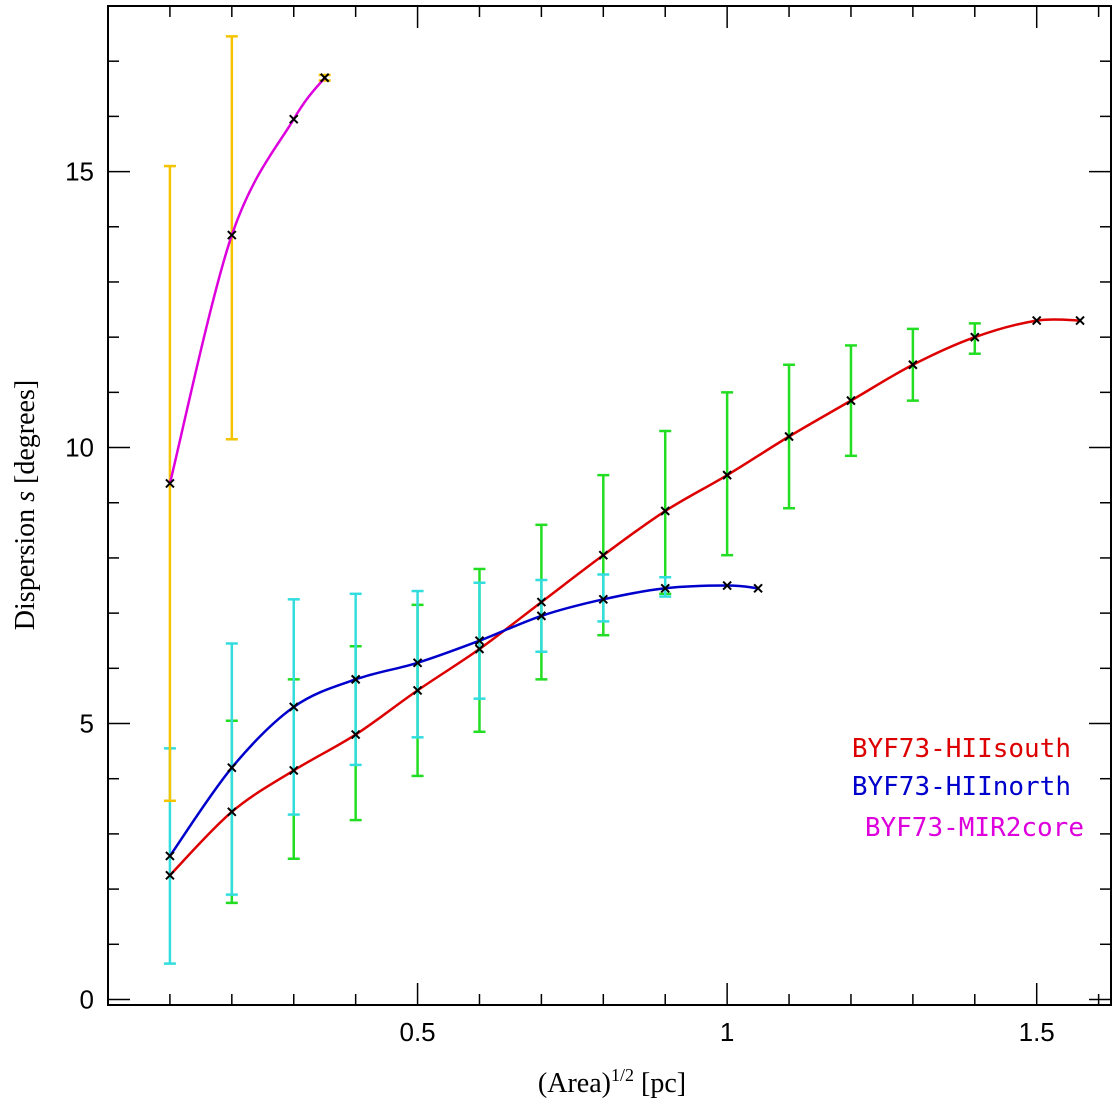  What do you see at coordinates (87, 724) in the screenshot?
I see `y-tick-label: 5` at bounding box center [87, 724].